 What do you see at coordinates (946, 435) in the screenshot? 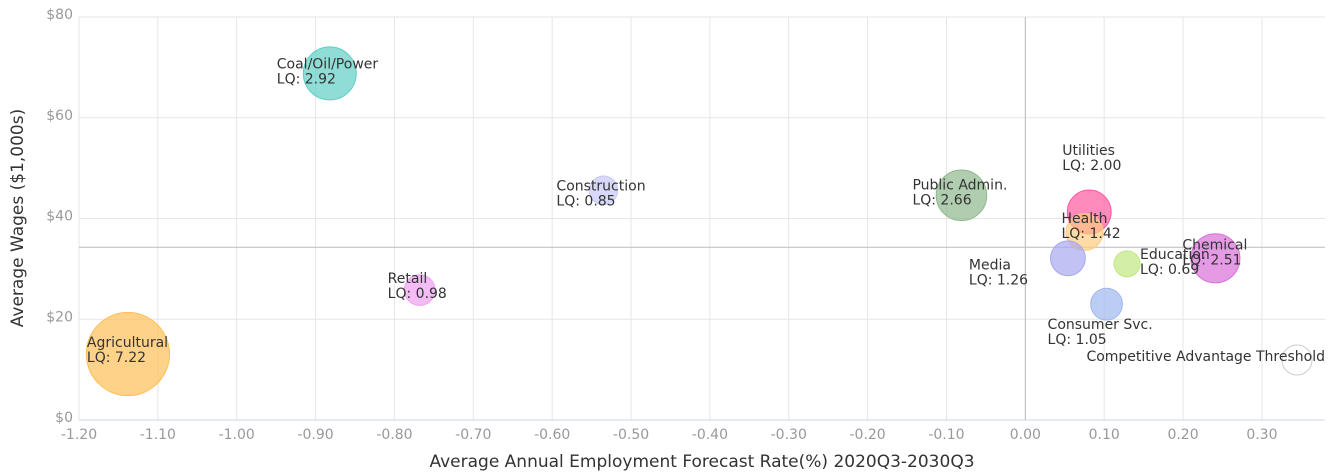
I see `x-tick-label: -0.10` at bounding box center [946, 435].